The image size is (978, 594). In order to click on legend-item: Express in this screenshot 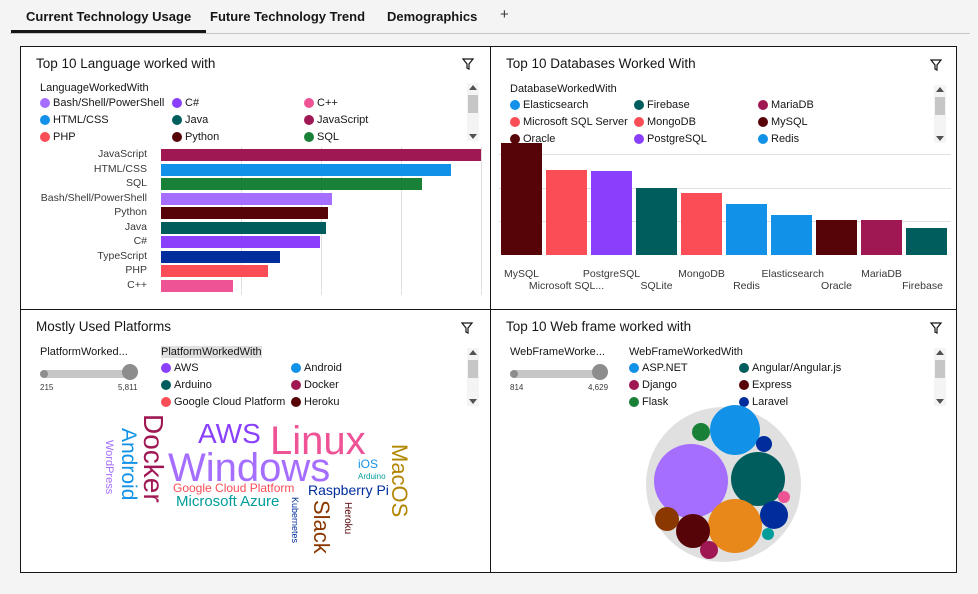, I will do `click(765, 385)`.